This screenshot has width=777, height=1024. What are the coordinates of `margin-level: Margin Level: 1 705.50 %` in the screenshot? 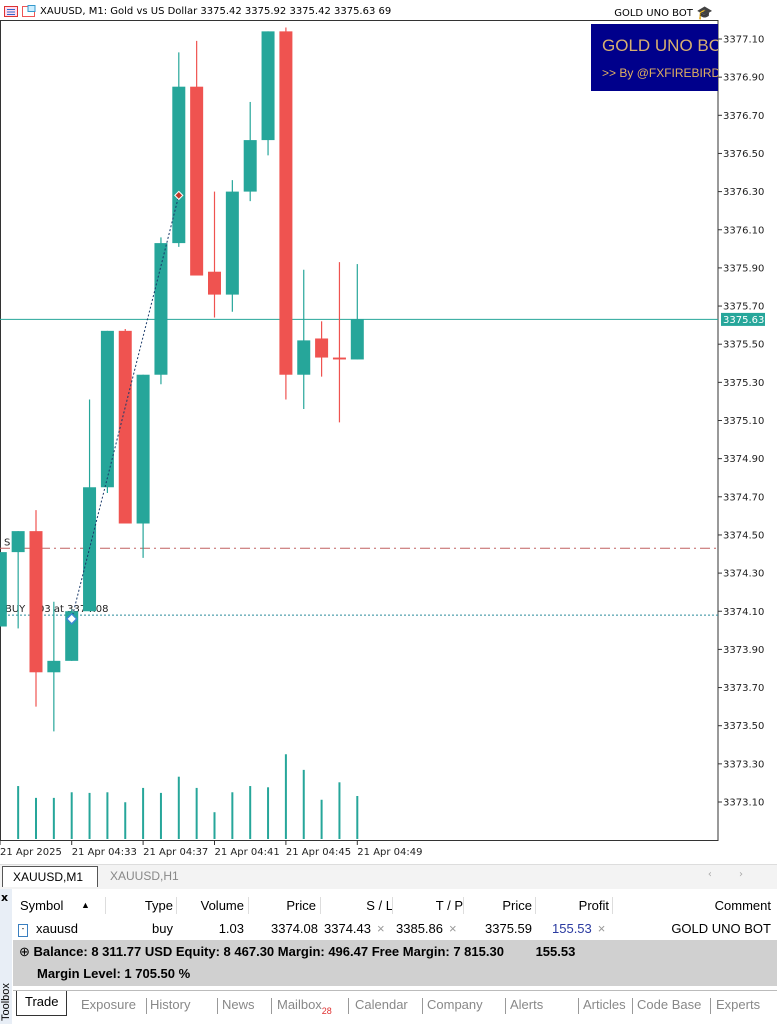 It's located at (114, 973).